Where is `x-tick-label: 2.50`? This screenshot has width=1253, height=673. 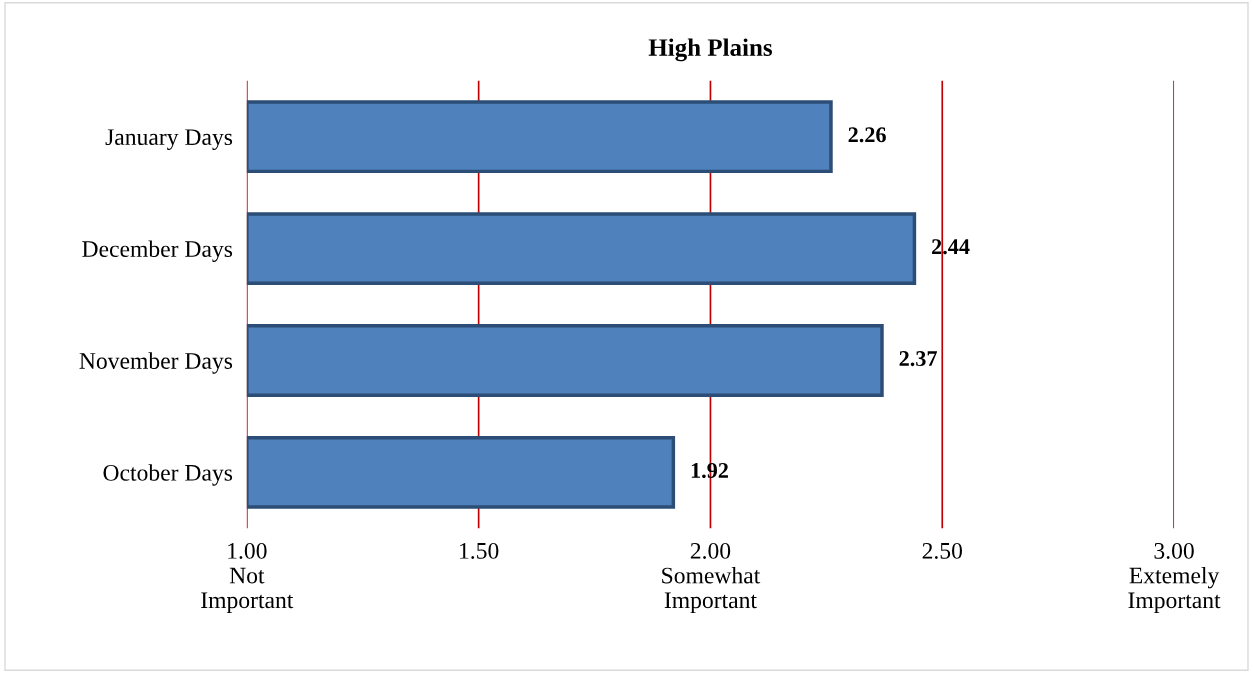 x-tick-label: 2.50 is located at coordinates (942, 550).